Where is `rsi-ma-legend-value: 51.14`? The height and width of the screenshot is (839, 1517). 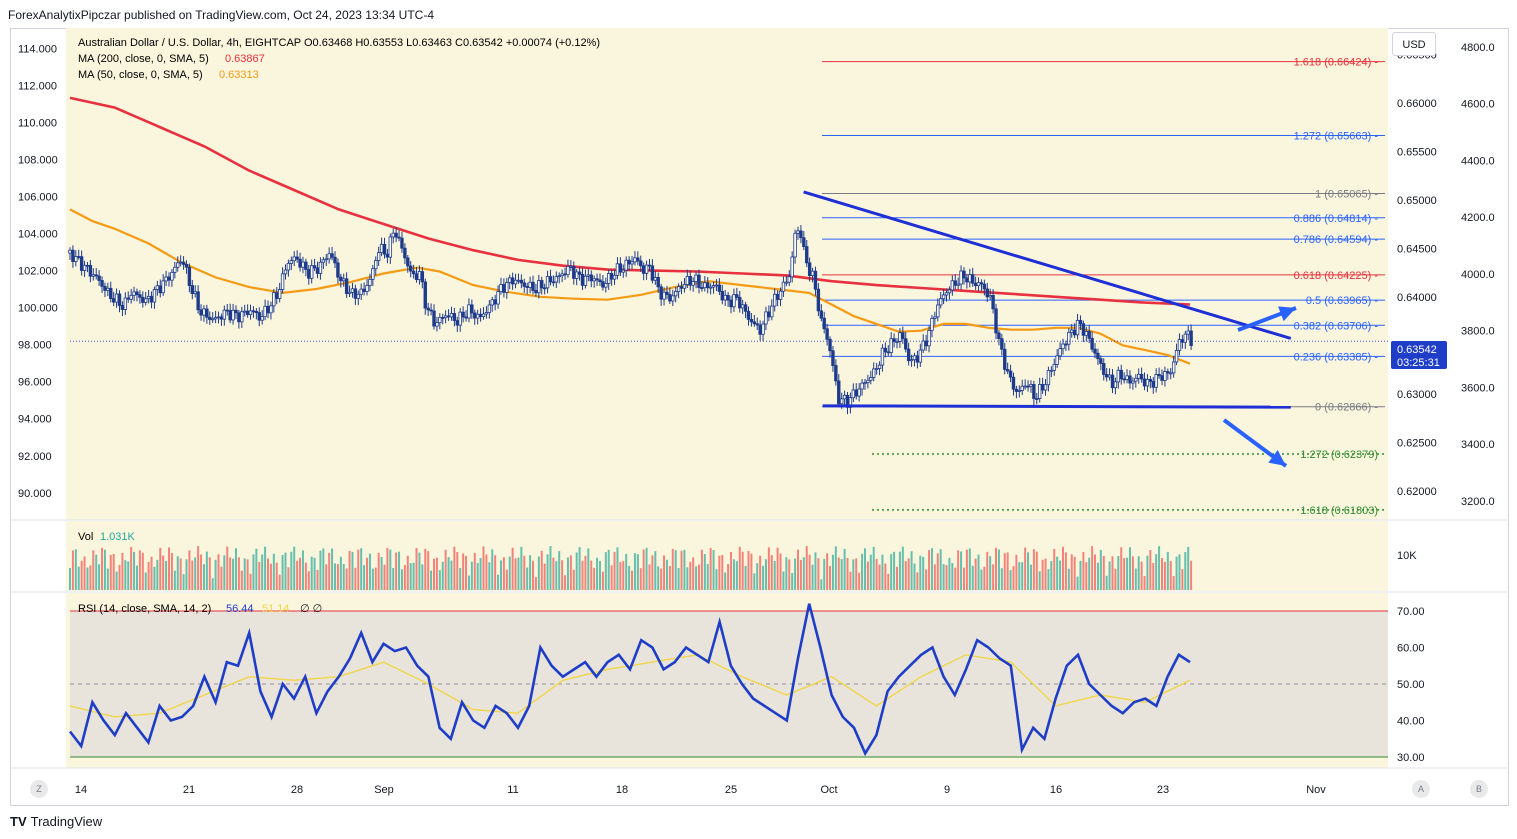 rsi-ma-legend-value: 51.14 is located at coordinates (276, 609).